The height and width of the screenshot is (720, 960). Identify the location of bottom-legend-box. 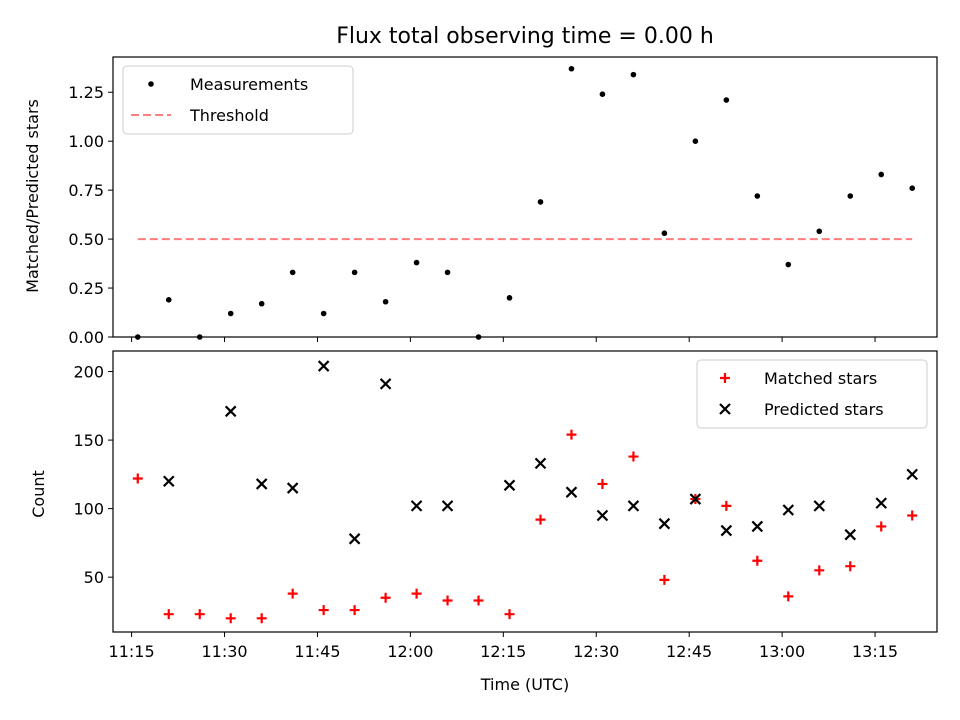
(812, 394).